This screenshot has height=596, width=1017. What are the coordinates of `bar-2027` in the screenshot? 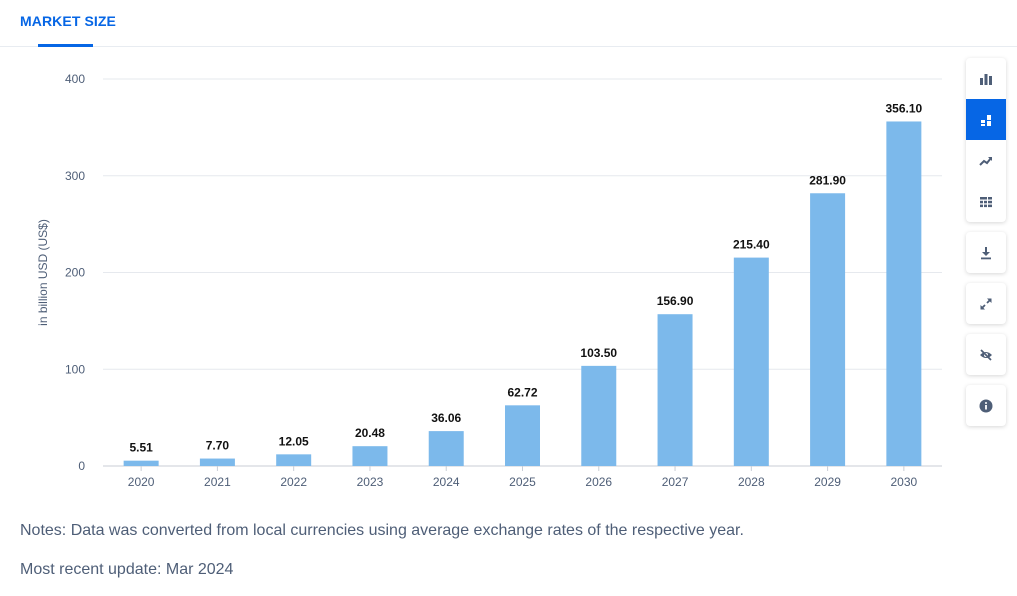 It's located at (675, 390).